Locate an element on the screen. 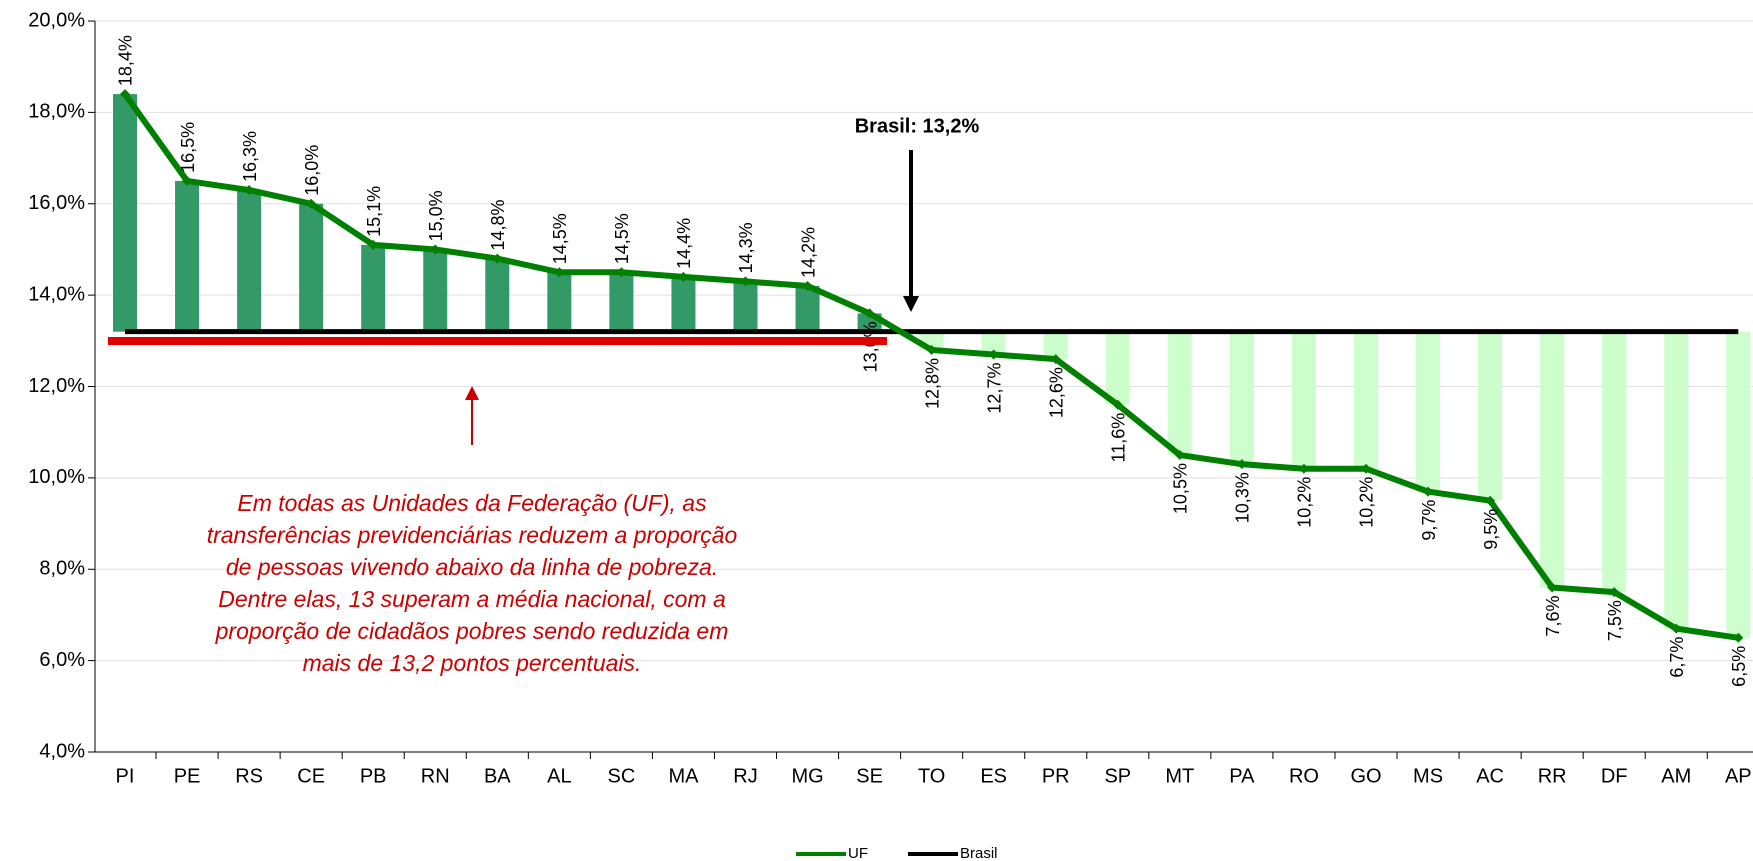  x-tick-label: SE is located at coordinates (869, 776).